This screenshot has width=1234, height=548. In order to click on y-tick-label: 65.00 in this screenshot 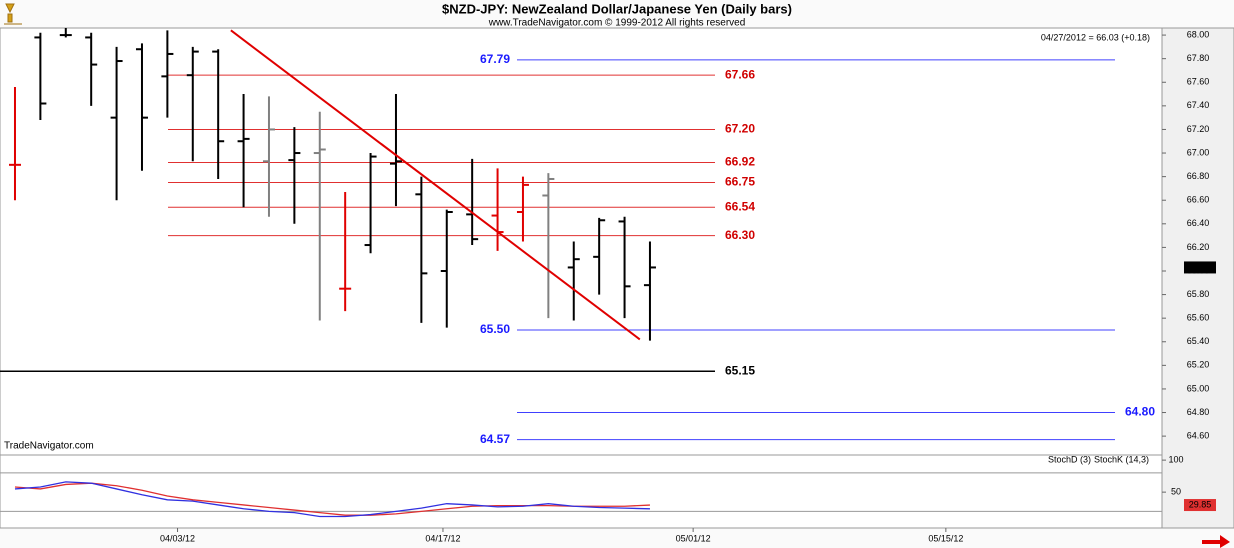, I will do `click(1198, 388)`.